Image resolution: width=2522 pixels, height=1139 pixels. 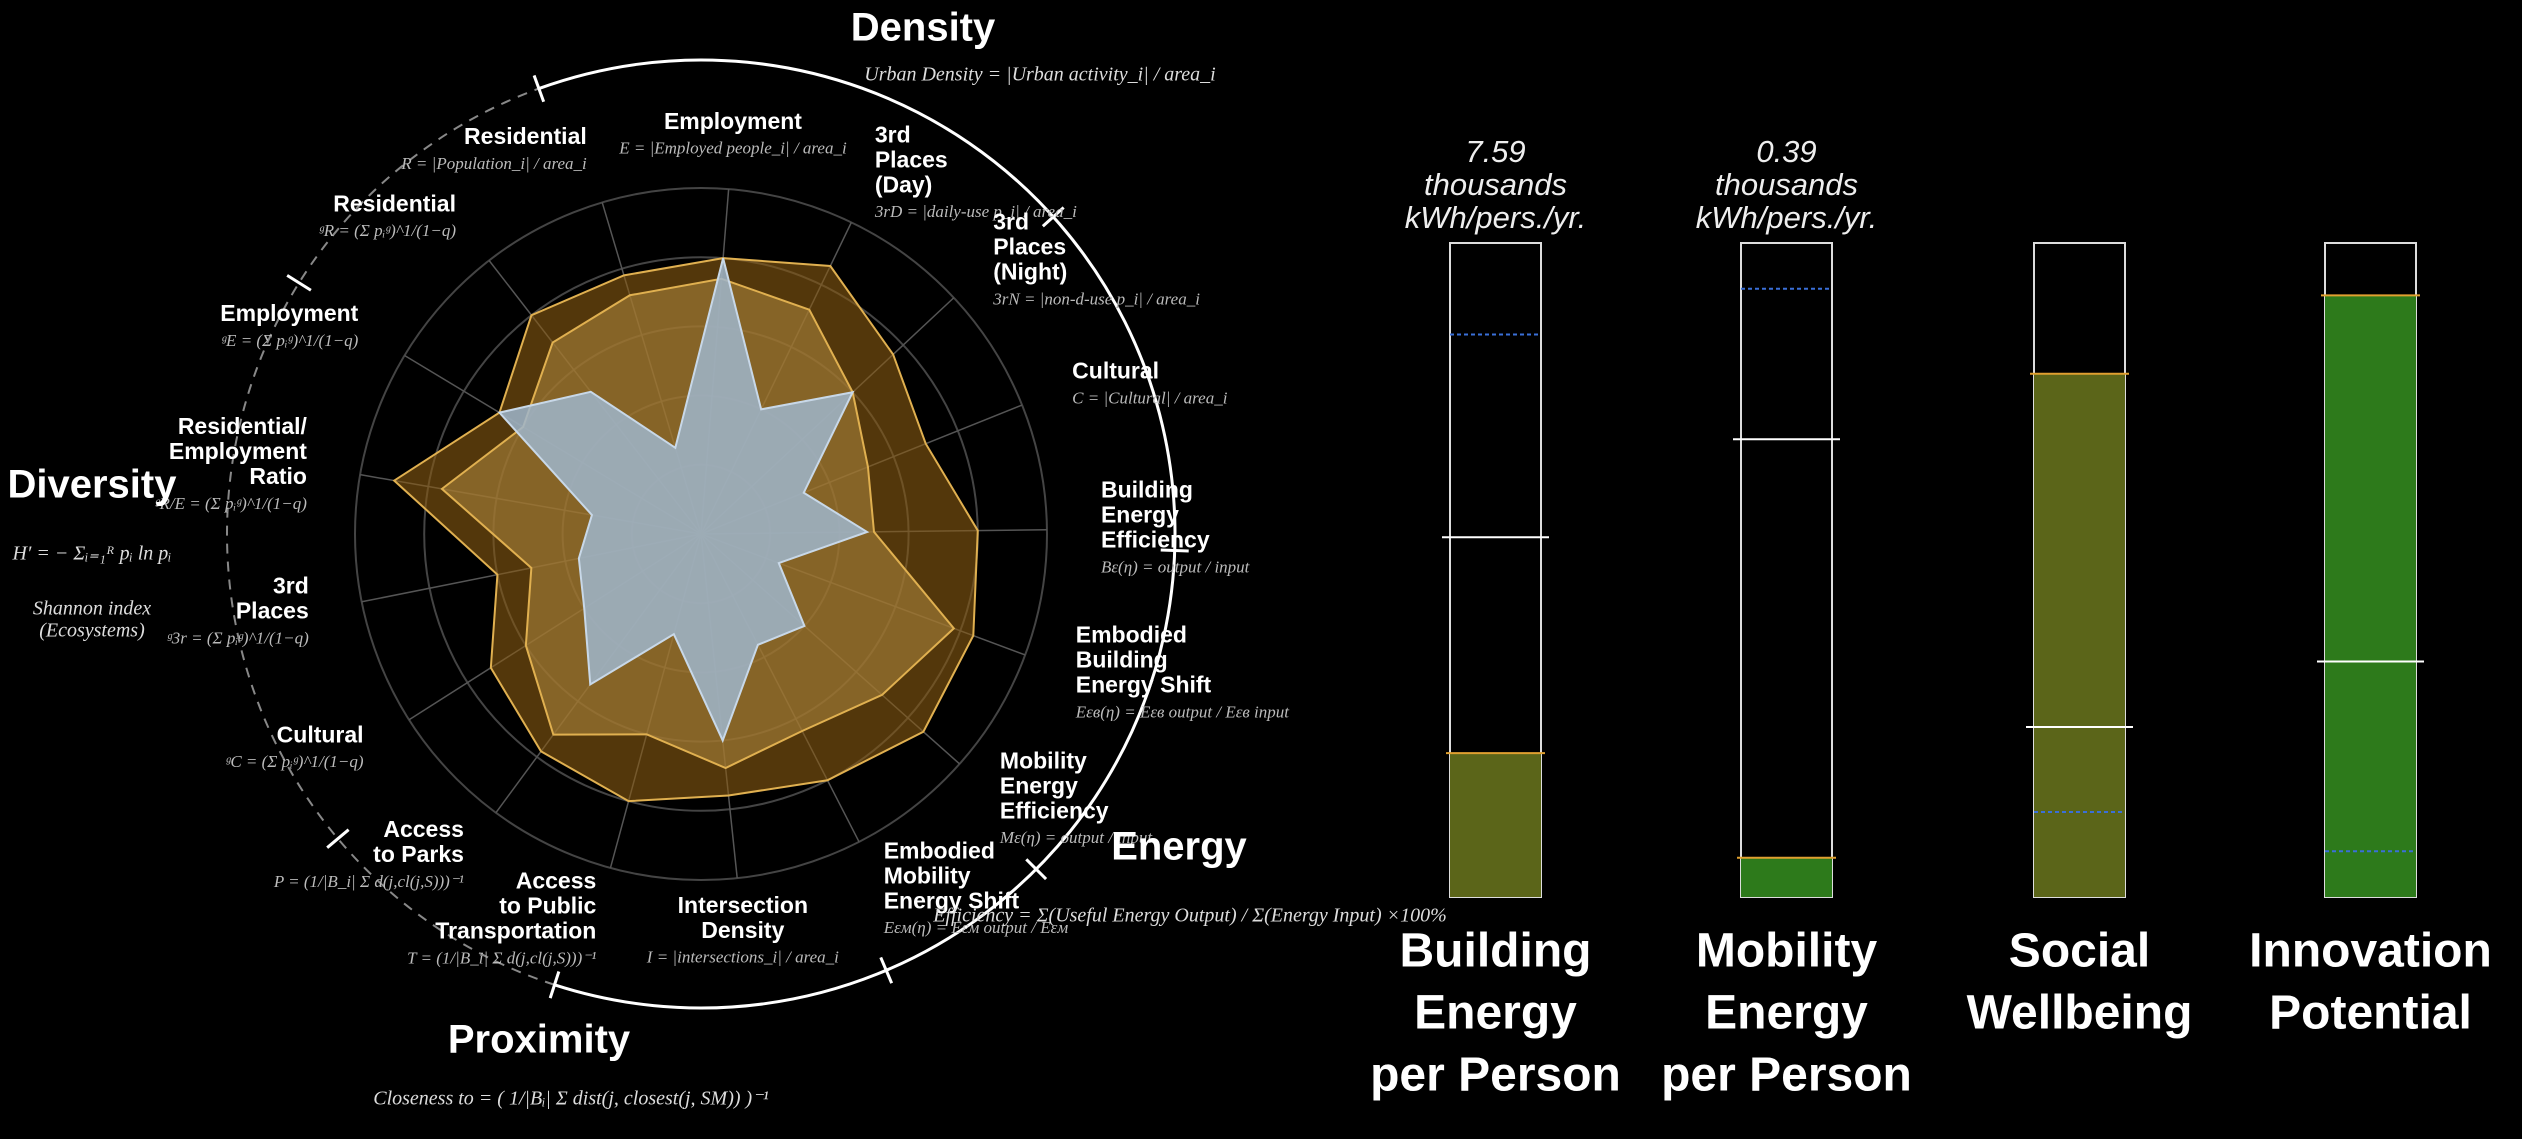 What do you see at coordinates (742, 930) in the screenshot?
I see `axis-label: Density` at bounding box center [742, 930].